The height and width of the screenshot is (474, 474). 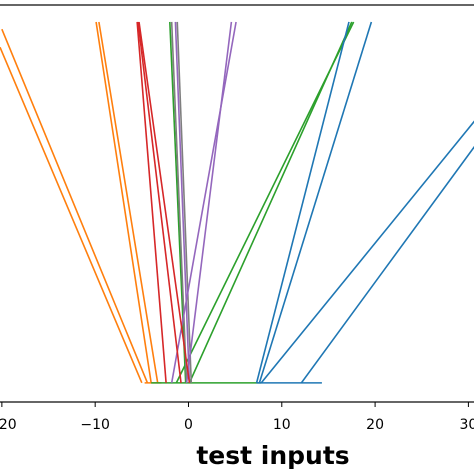 What do you see at coordinates (282, 425) in the screenshot?
I see `x-tick-label: 10` at bounding box center [282, 425].